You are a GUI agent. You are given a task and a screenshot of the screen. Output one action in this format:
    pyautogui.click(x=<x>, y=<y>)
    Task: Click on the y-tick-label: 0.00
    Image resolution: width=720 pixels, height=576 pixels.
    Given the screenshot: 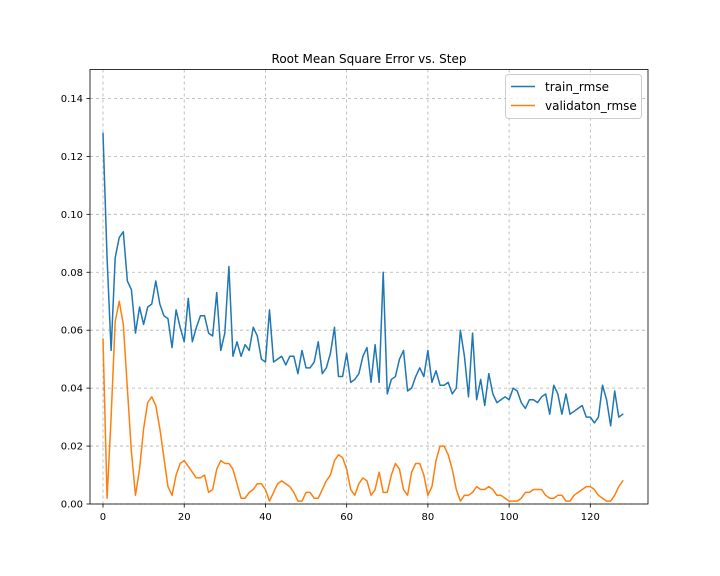 What is the action you would take?
    pyautogui.click(x=72, y=505)
    